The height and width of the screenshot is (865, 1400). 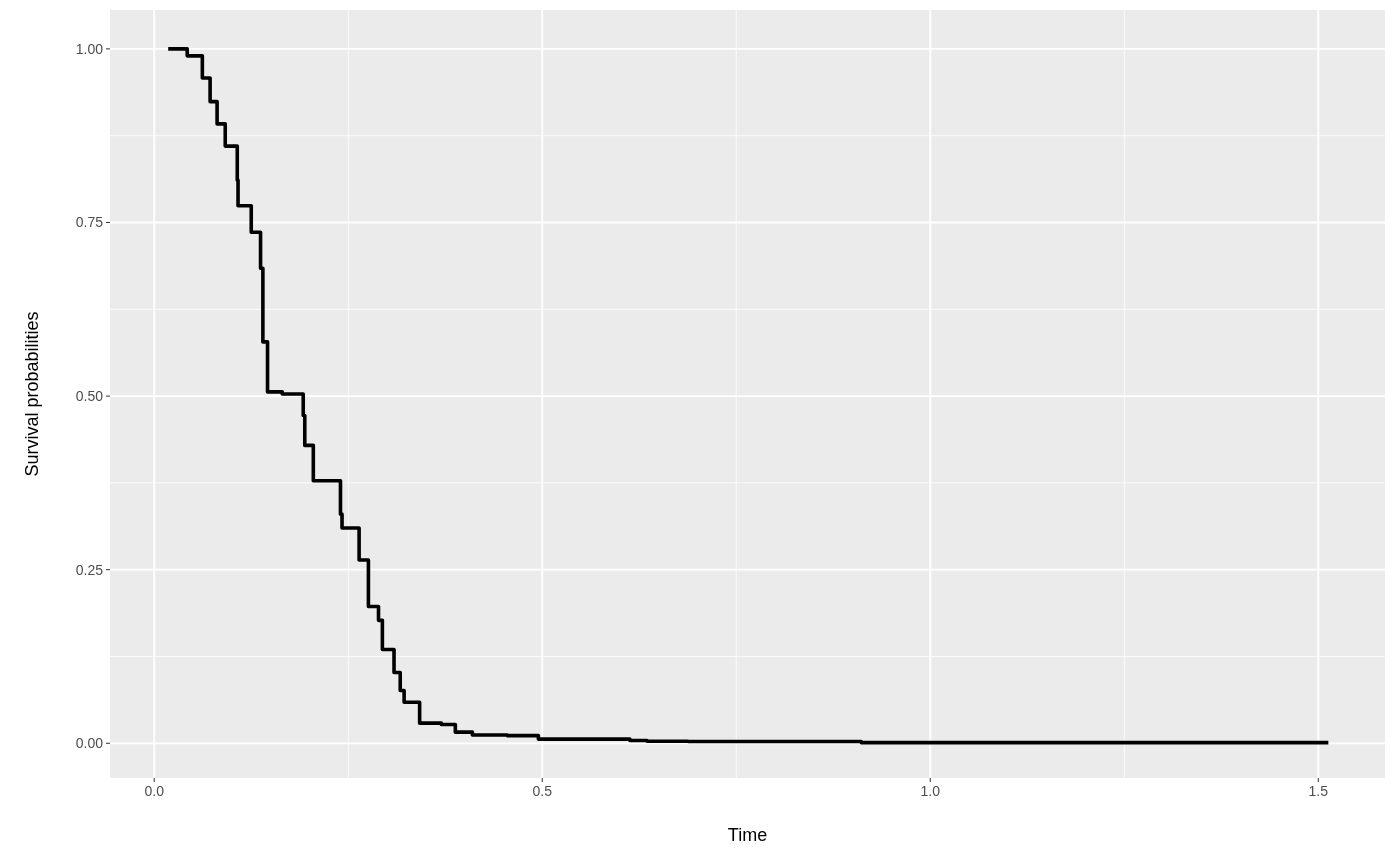 What do you see at coordinates (930, 791) in the screenshot?
I see `x-tick-label: 1.0` at bounding box center [930, 791].